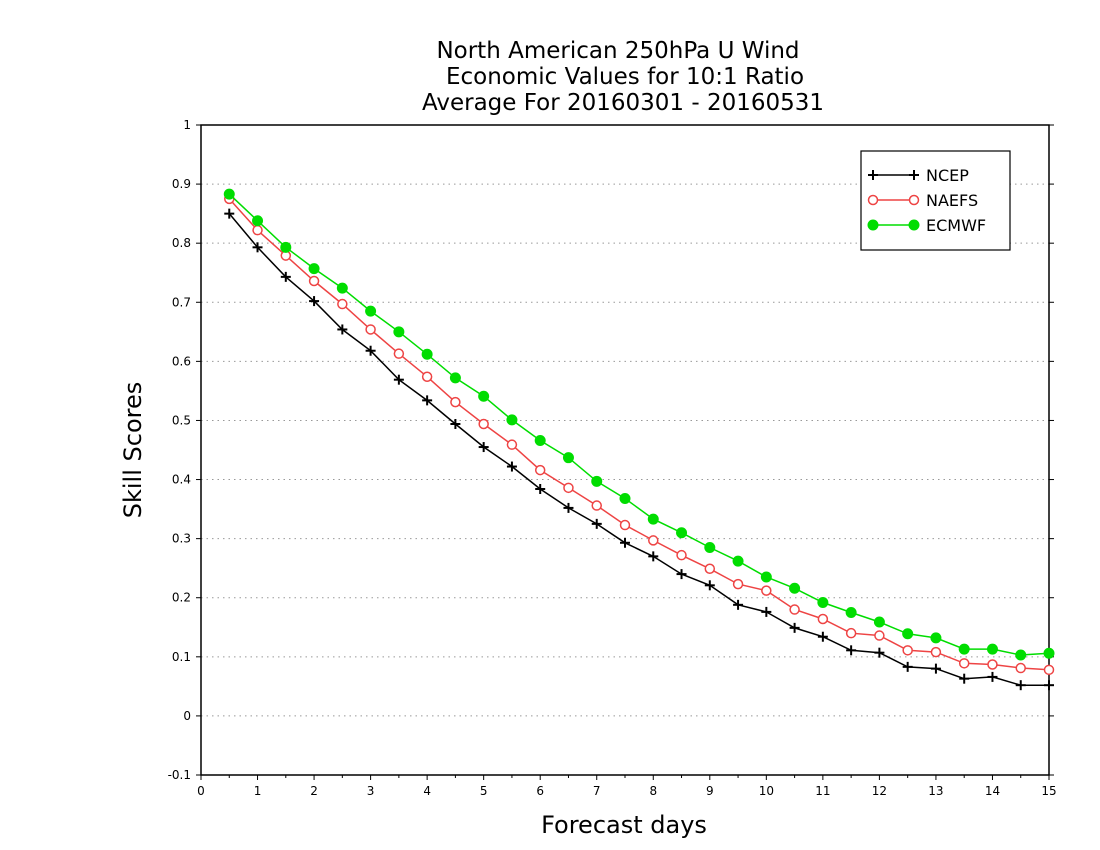 The image size is (1100, 850). I want to click on x-tick-label: 11, so click(822, 791).